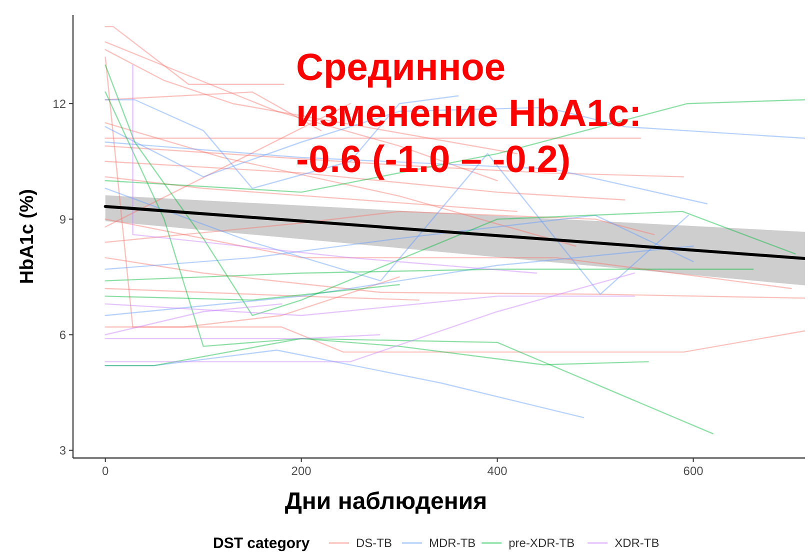  I want to click on x-axis-title: Дни наблюдения, so click(386, 501).